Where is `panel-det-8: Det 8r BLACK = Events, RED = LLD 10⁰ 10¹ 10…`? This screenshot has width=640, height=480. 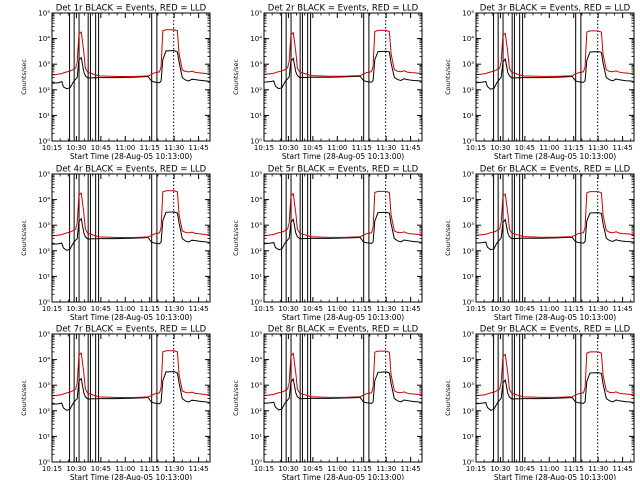 panel-det-8: Det 8r BLACK = Events, RED = LLD 10⁰ 10¹ 10… is located at coordinates (327, 402).